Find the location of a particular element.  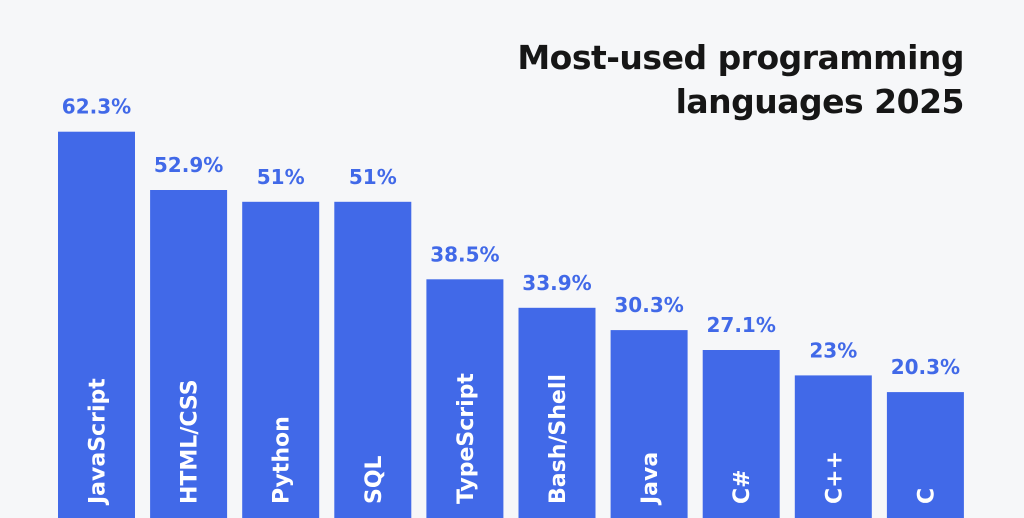

value-label: 23% is located at coordinates (833, 350).